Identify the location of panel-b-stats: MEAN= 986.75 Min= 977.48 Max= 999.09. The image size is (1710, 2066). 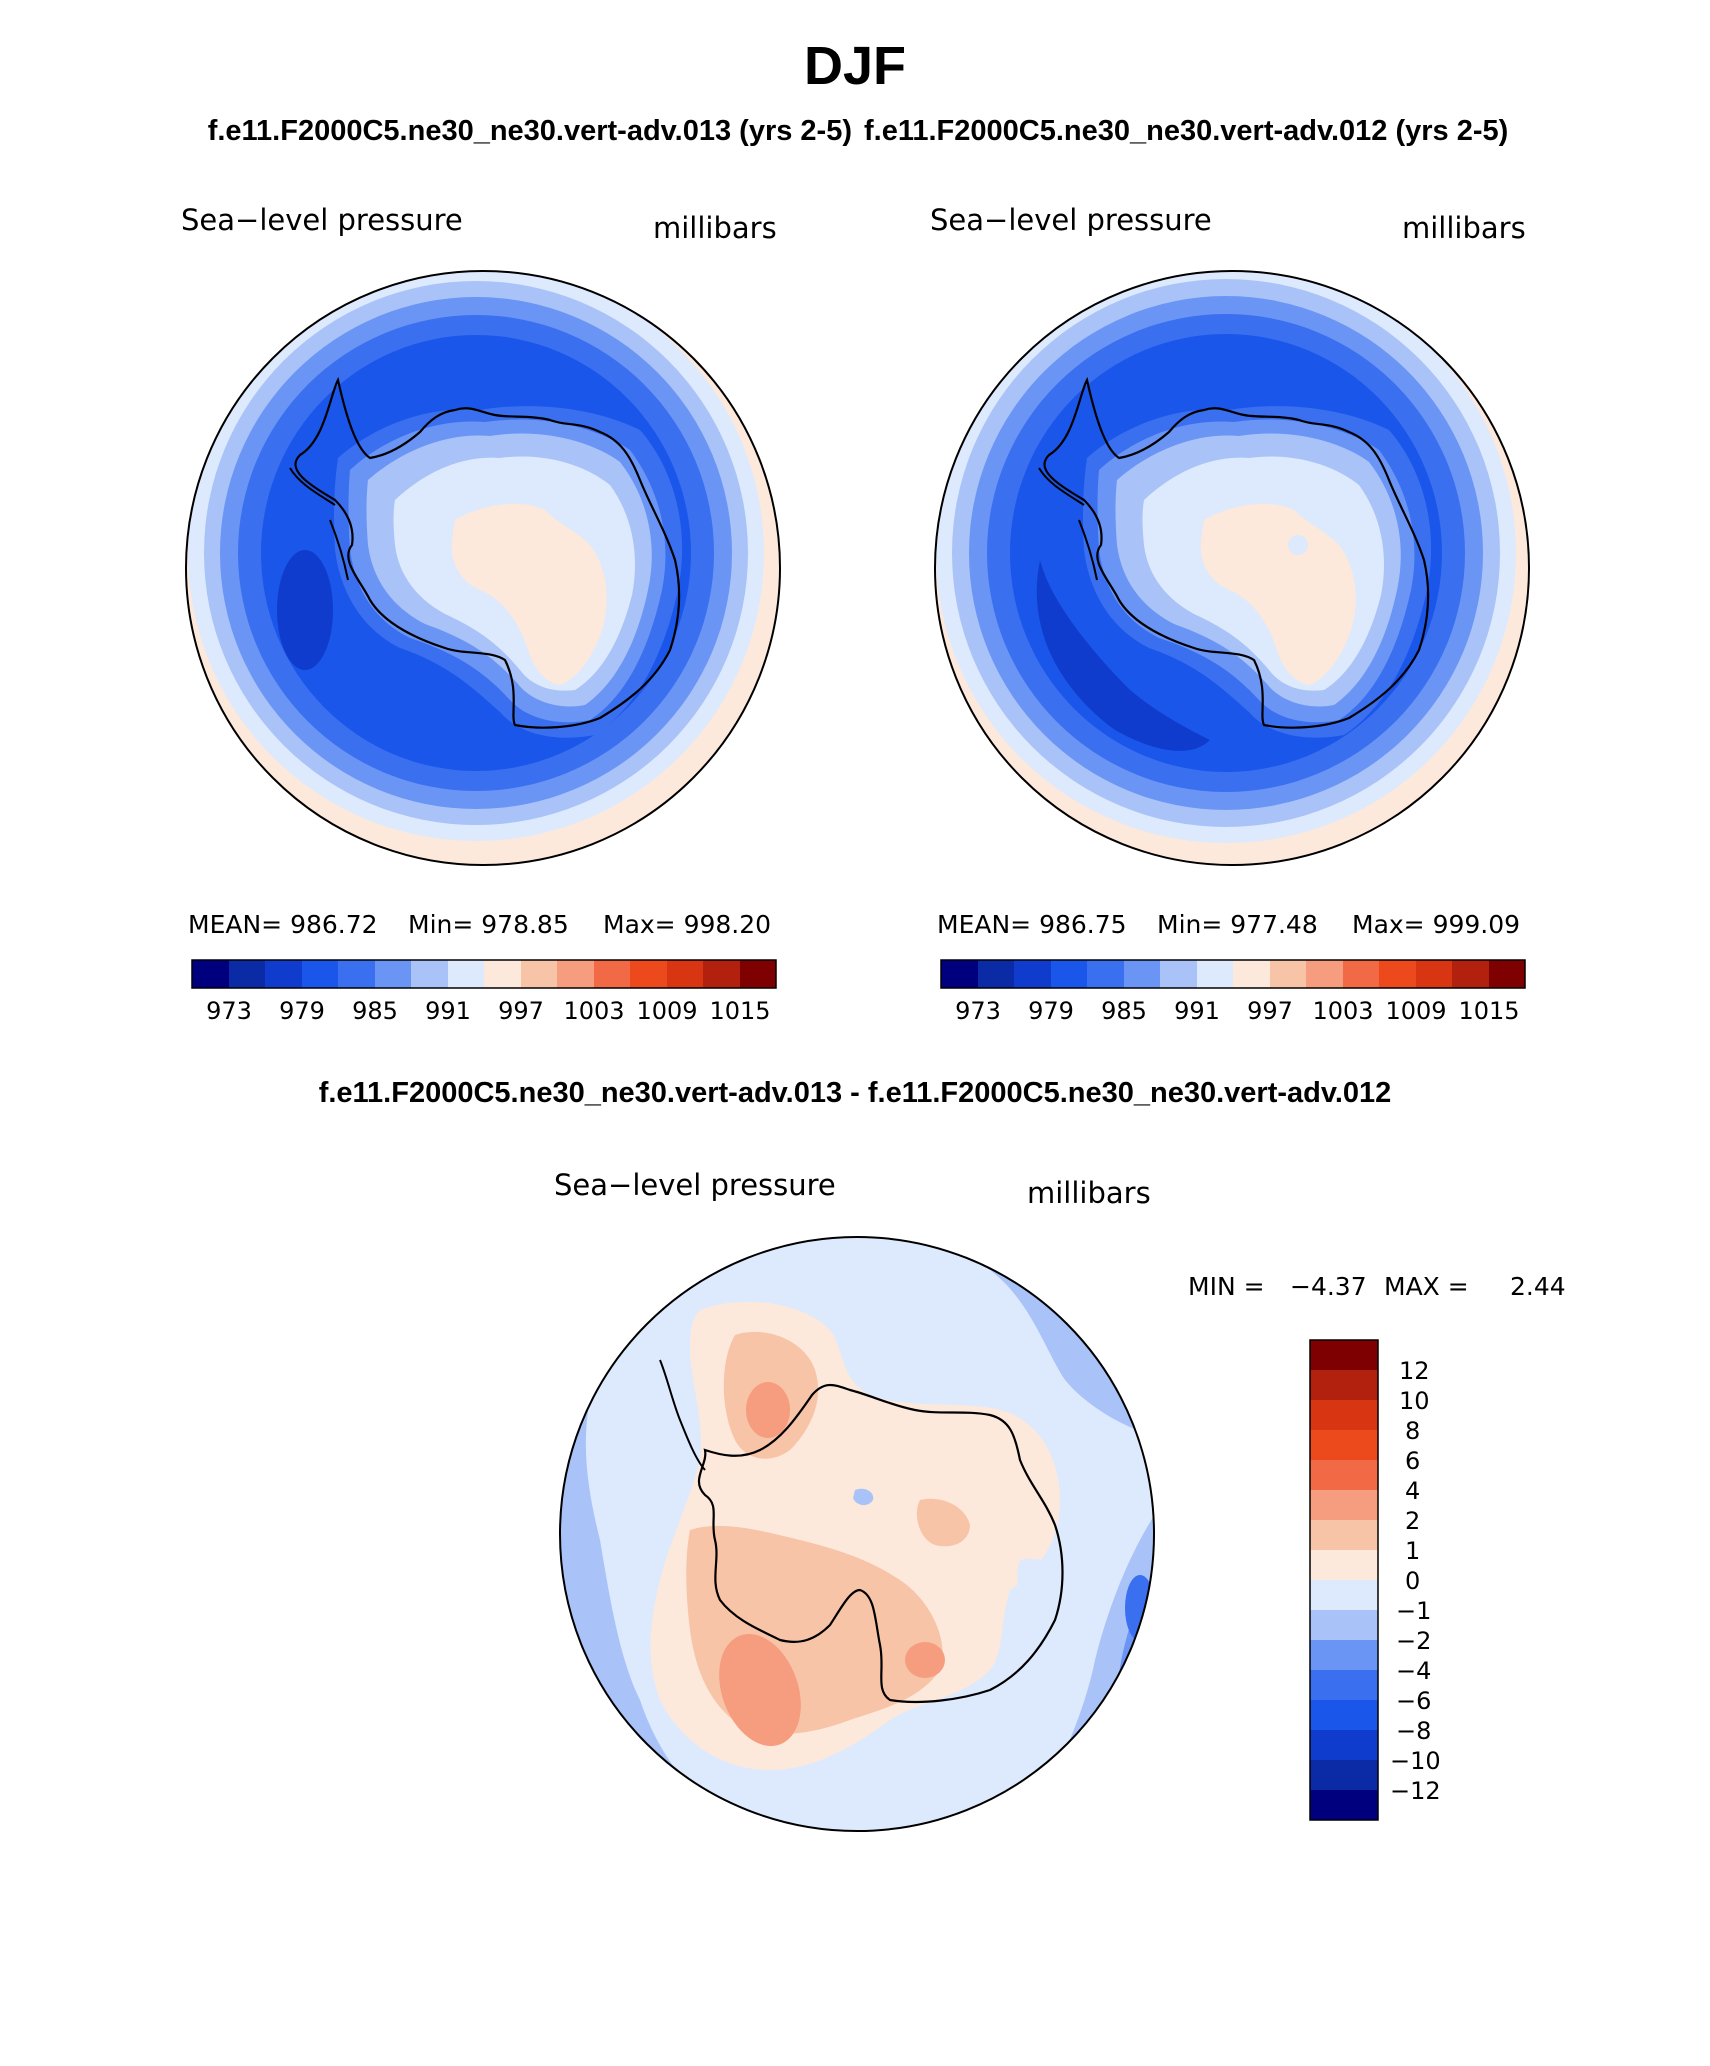
(1228, 924).